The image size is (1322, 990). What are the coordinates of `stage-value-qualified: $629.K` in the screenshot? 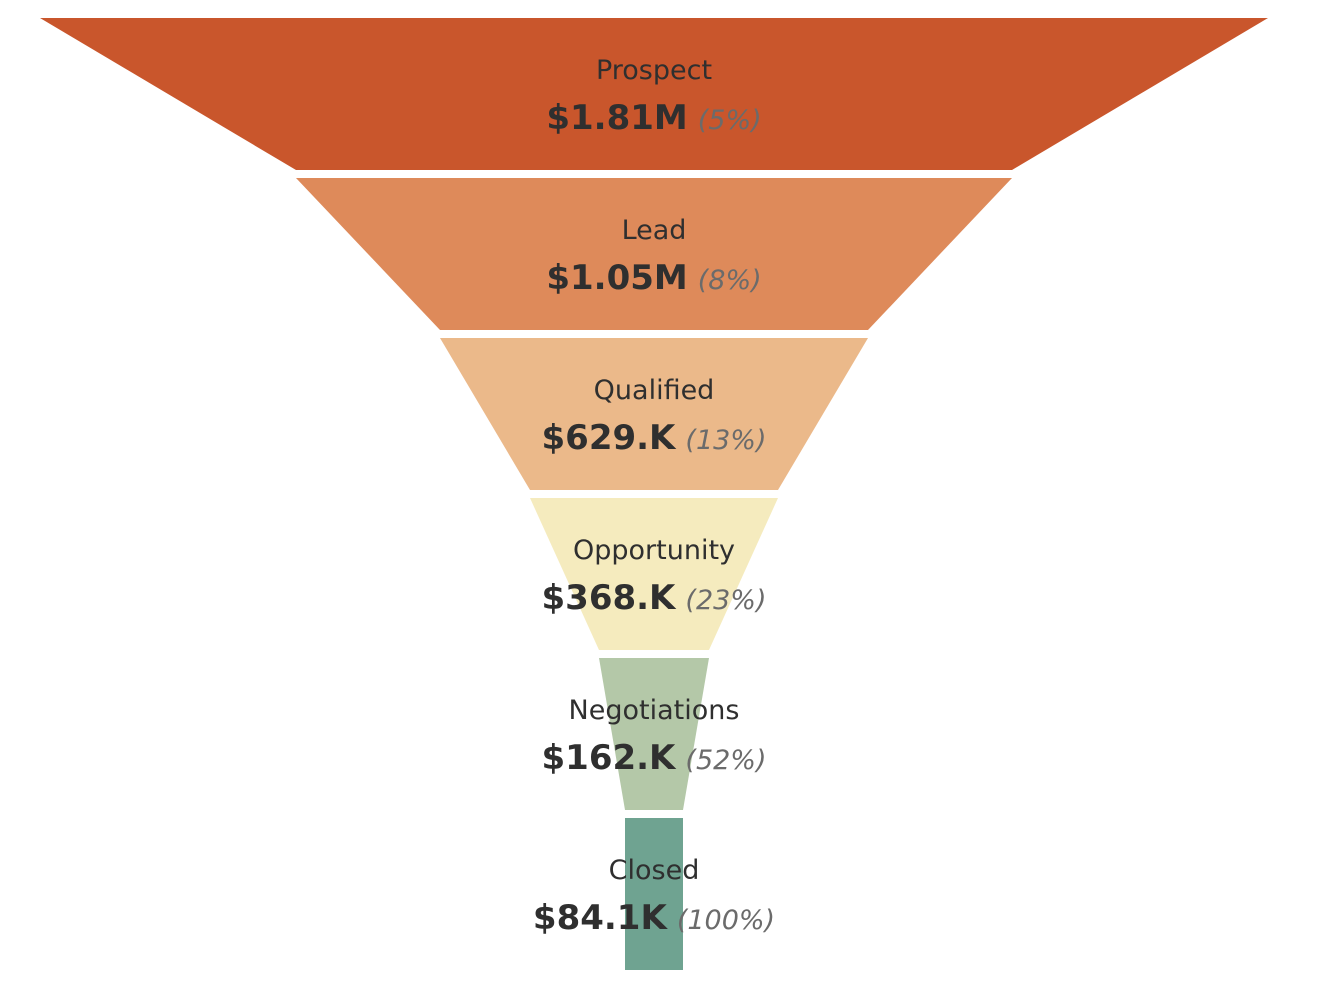 It's located at (610, 438).